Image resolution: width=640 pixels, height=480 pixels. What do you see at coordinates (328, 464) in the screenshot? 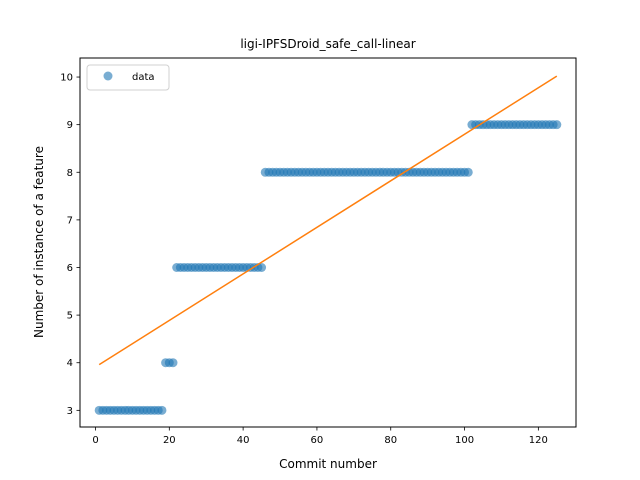
I see `x-axis-label: Commit number` at bounding box center [328, 464].